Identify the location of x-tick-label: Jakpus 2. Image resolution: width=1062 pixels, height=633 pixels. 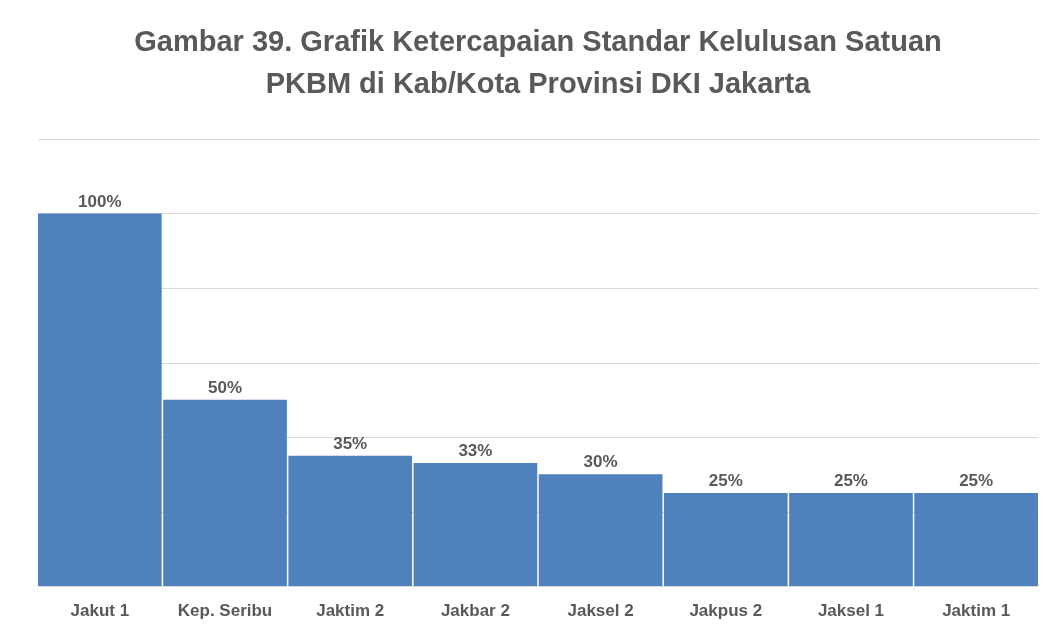
(726, 610).